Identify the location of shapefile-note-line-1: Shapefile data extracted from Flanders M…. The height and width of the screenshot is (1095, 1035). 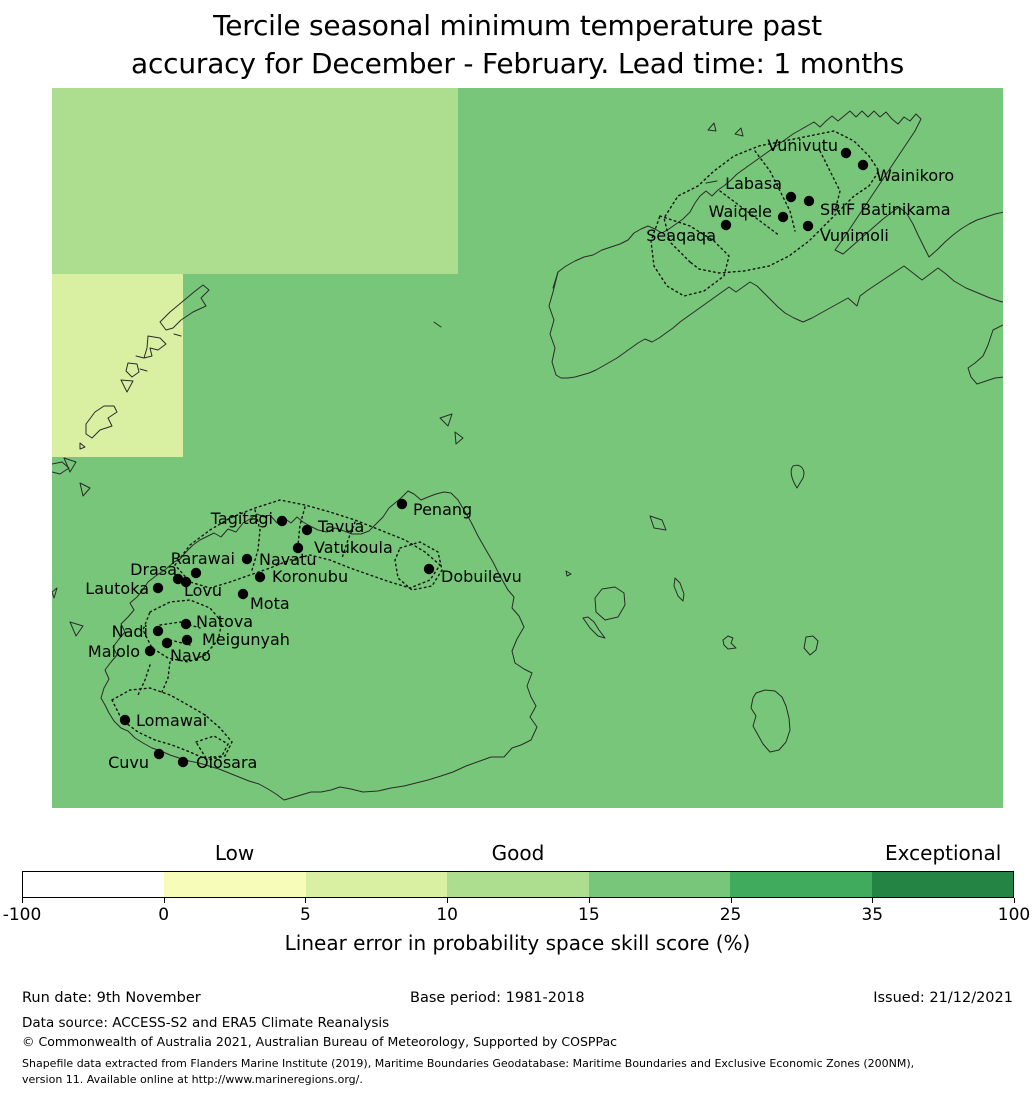
(468, 1063).